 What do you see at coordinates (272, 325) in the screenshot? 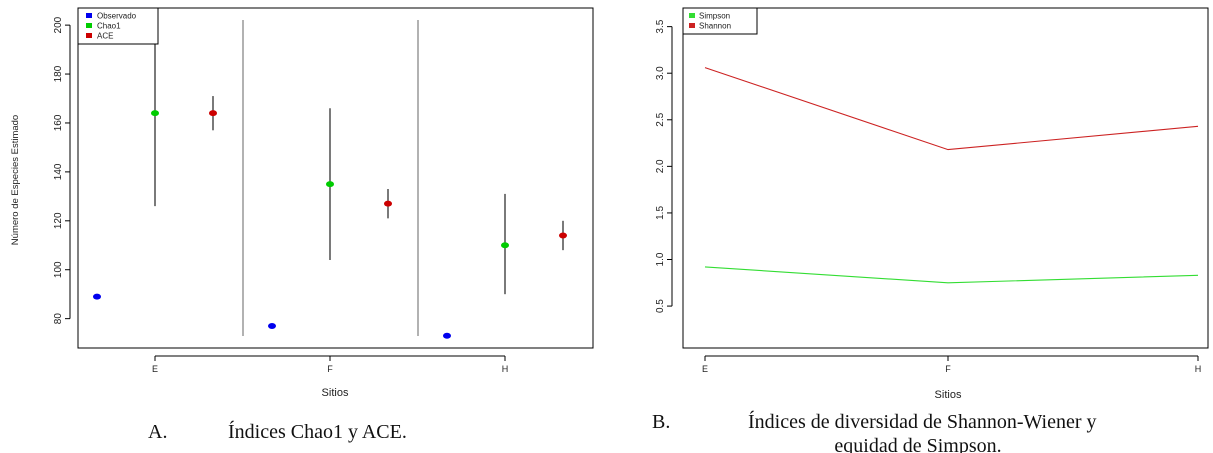
I see `point-observado-f` at bounding box center [272, 325].